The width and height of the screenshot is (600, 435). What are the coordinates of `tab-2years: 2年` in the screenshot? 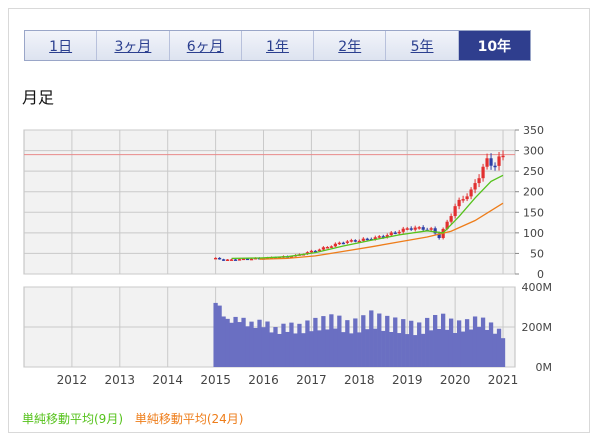 It's located at (350, 45).